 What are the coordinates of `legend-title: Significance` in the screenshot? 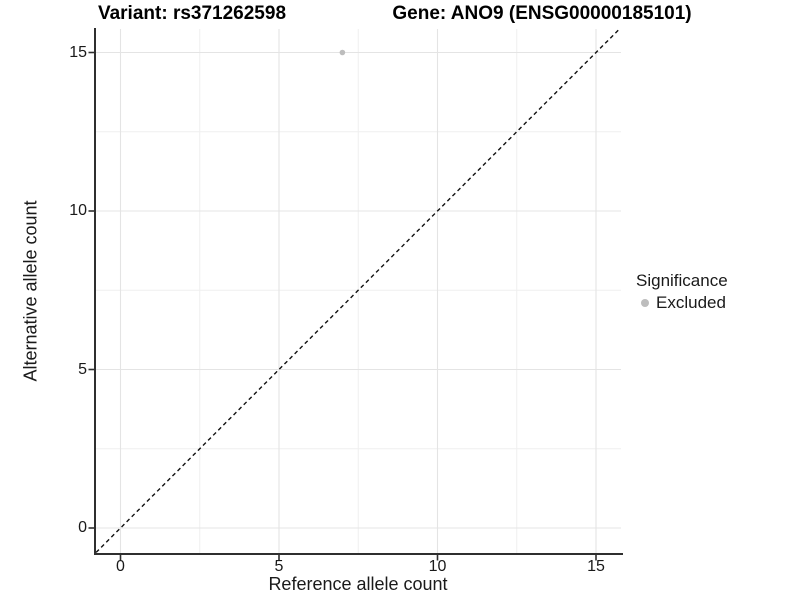 It's located at (682, 280).